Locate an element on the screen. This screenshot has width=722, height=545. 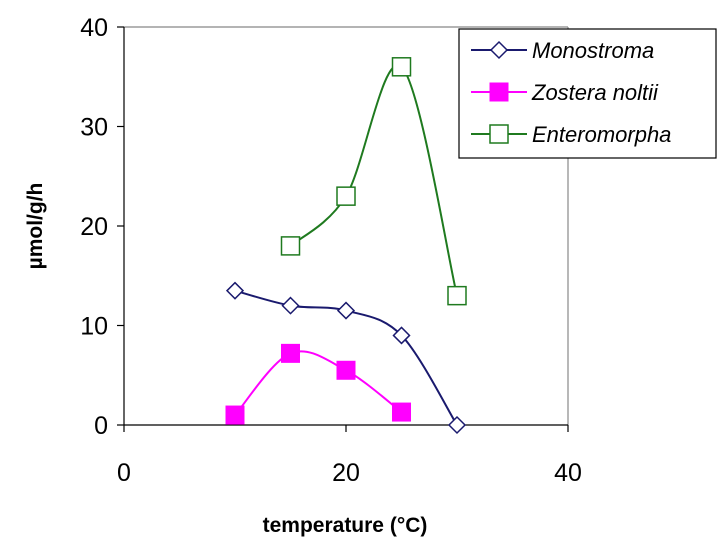
legend-label-monostroma: Monostroma is located at coordinates (593, 50).